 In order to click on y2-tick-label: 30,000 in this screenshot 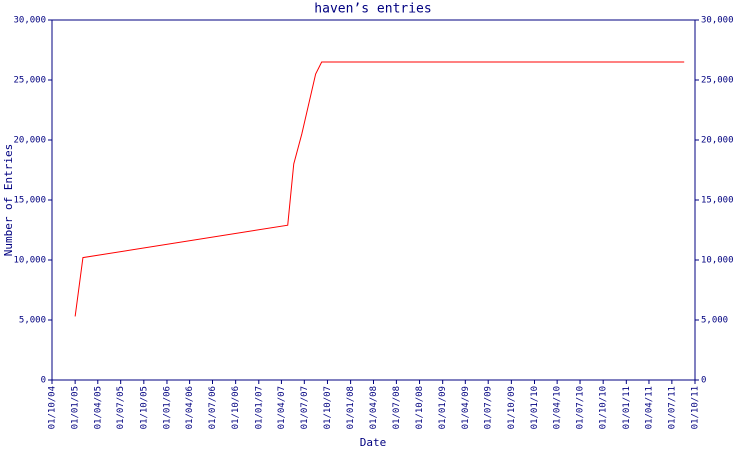, I will do `click(717, 21)`.